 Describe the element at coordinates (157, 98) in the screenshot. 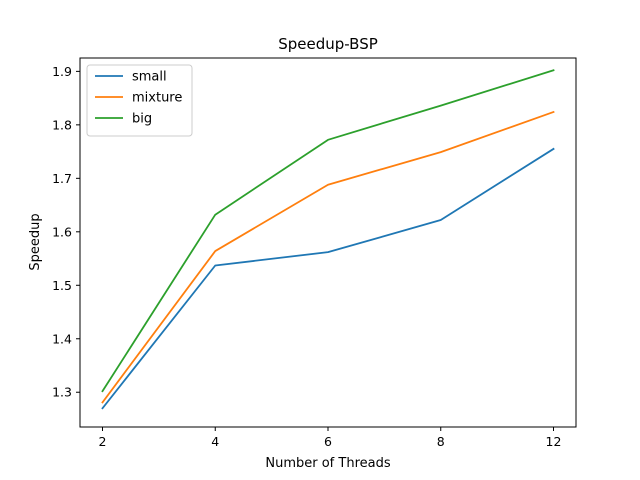

I see `legend-label-mixture: mixture` at that location.